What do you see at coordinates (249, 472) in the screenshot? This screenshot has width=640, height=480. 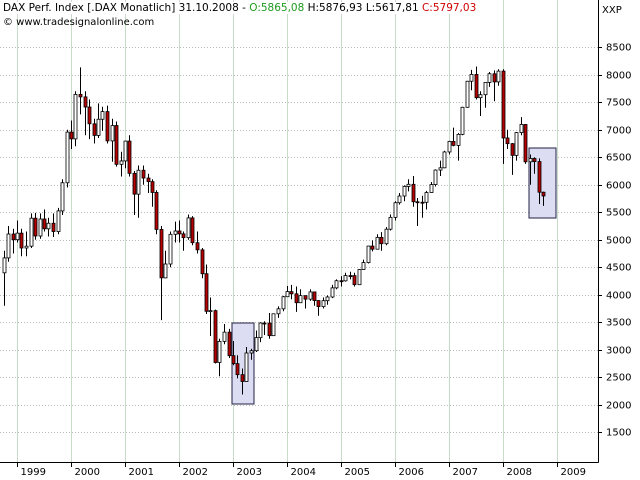 I see `x-tick-label: 2003` at bounding box center [249, 472].